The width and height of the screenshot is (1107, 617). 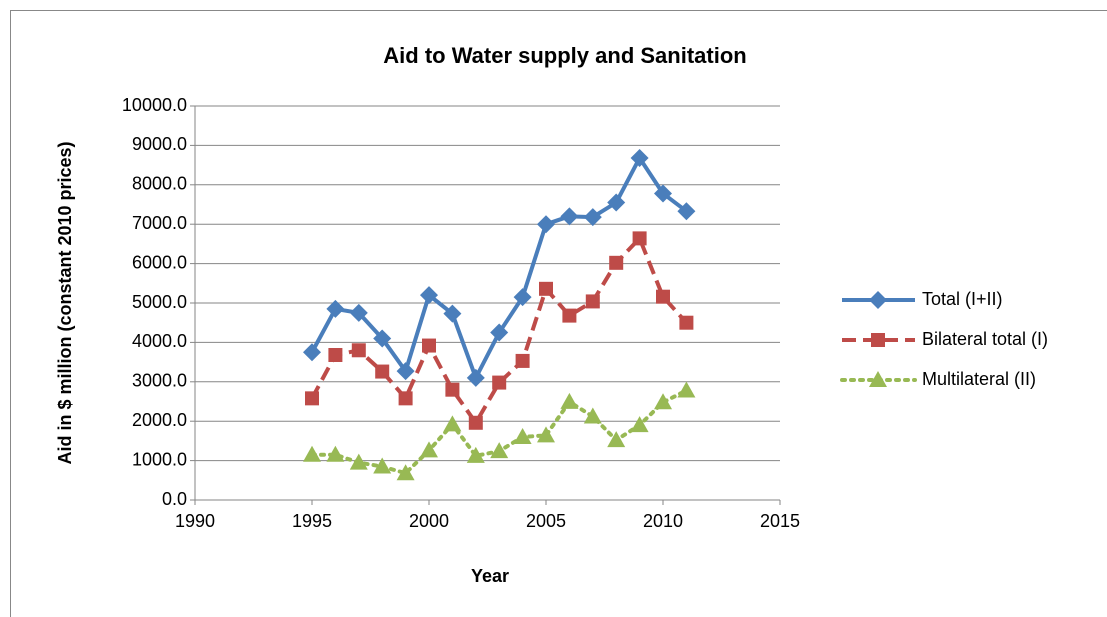 I want to click on y-tick-label: 3000.0, so click(x=159, y=381).